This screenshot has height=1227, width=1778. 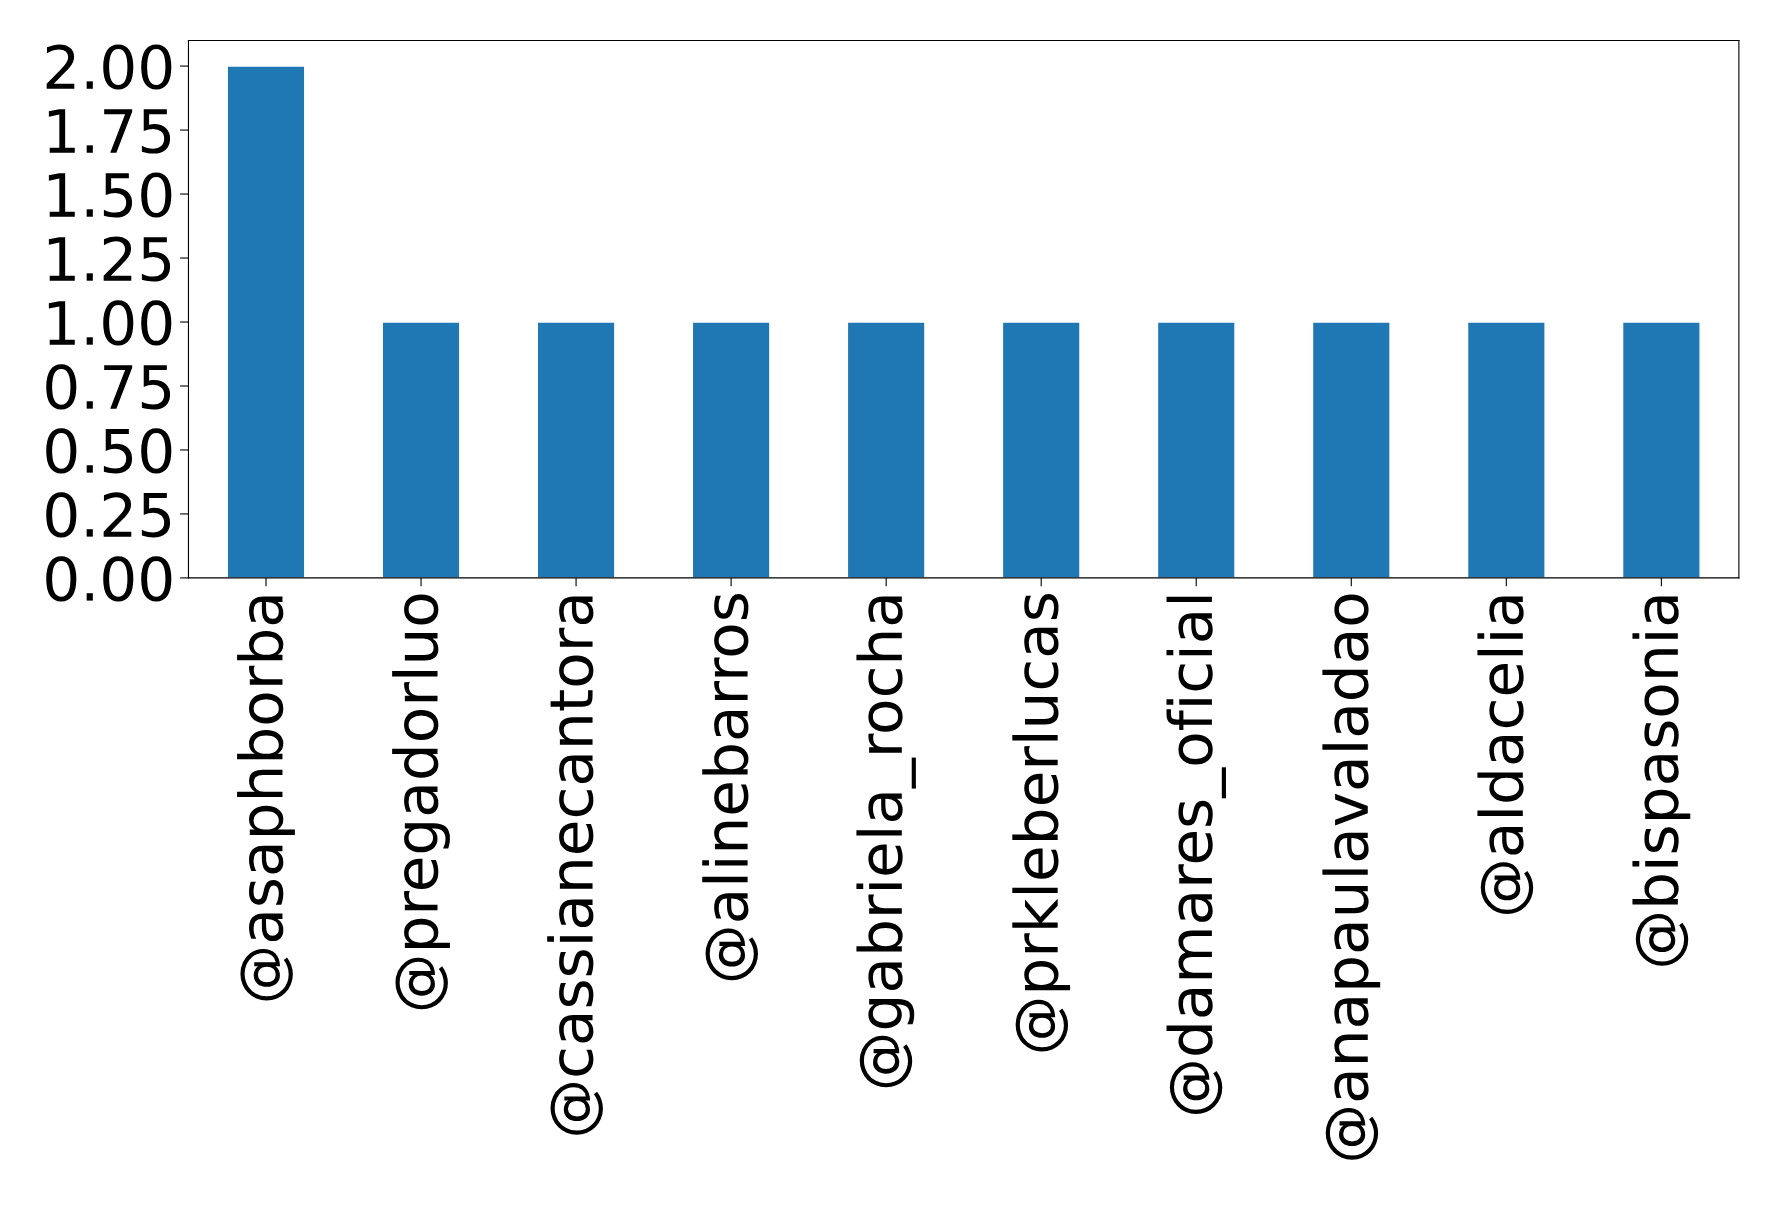 I want to click on x-tick-label: @bispasonia, so click(x=1661, y=781).